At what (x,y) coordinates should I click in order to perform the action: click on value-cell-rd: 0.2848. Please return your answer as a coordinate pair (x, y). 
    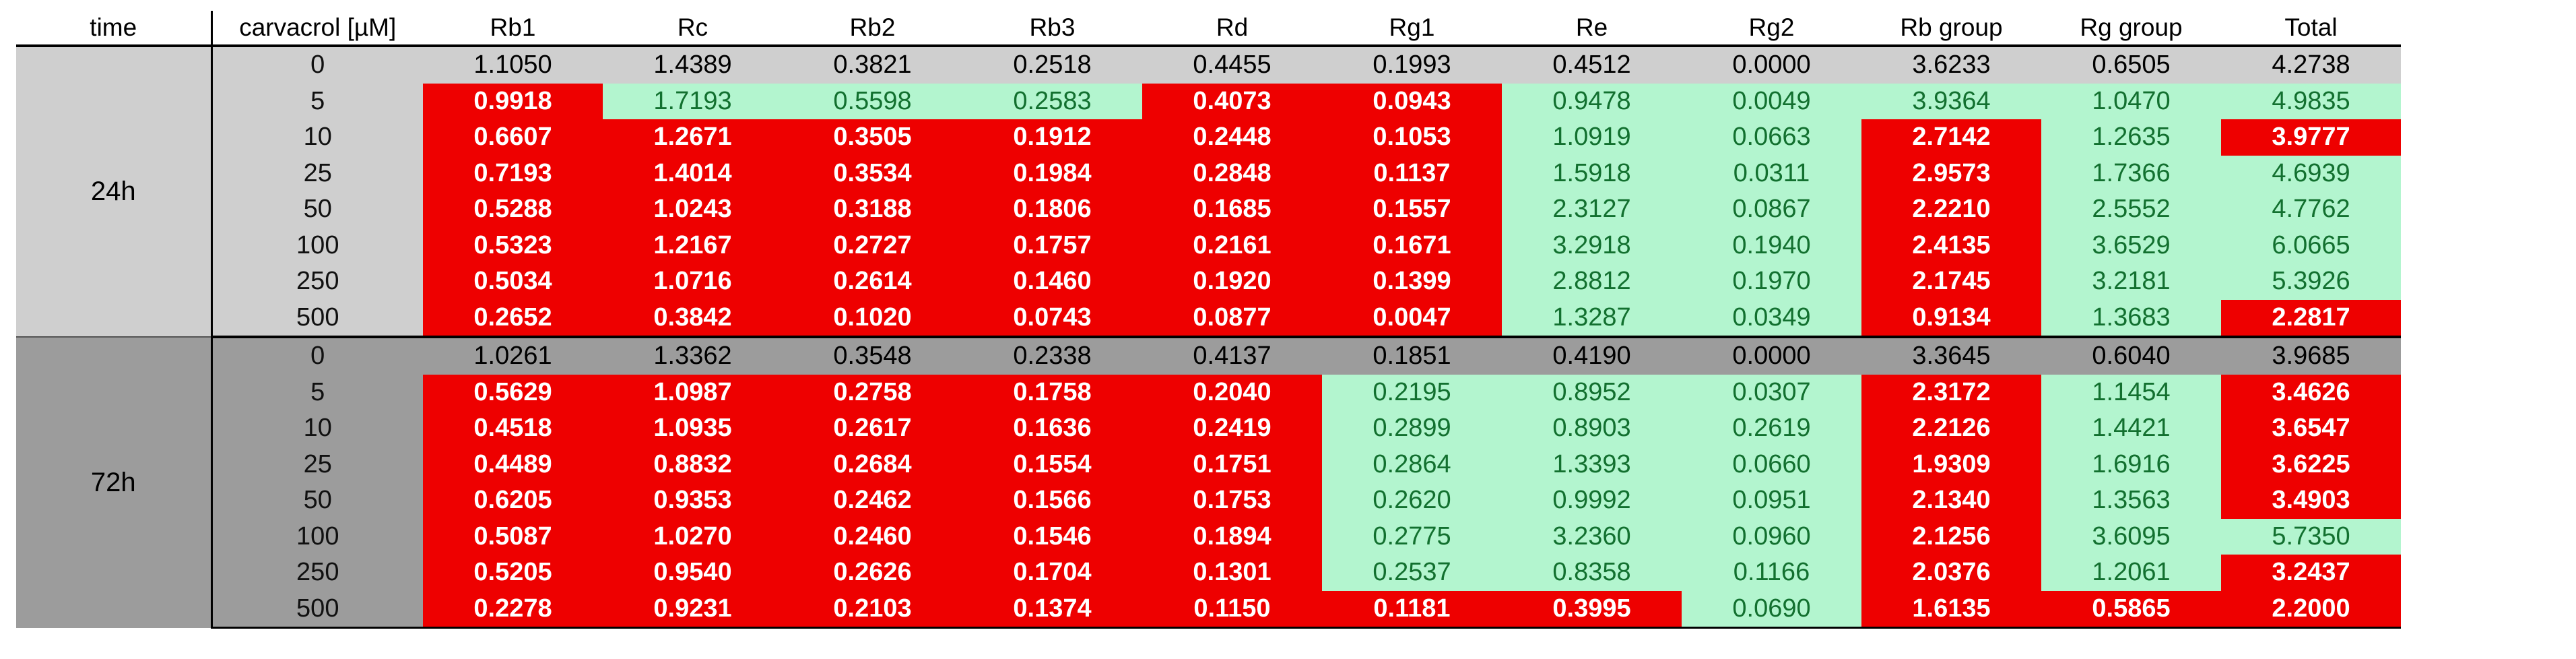
    Looking at the image, I should click on (1232, 173).